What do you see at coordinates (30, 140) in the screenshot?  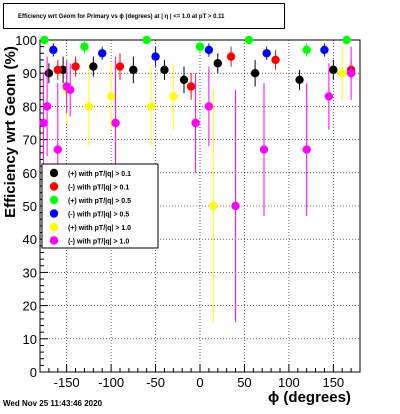 I see `y-tick-label: 70` at bounding box center [30, 140].